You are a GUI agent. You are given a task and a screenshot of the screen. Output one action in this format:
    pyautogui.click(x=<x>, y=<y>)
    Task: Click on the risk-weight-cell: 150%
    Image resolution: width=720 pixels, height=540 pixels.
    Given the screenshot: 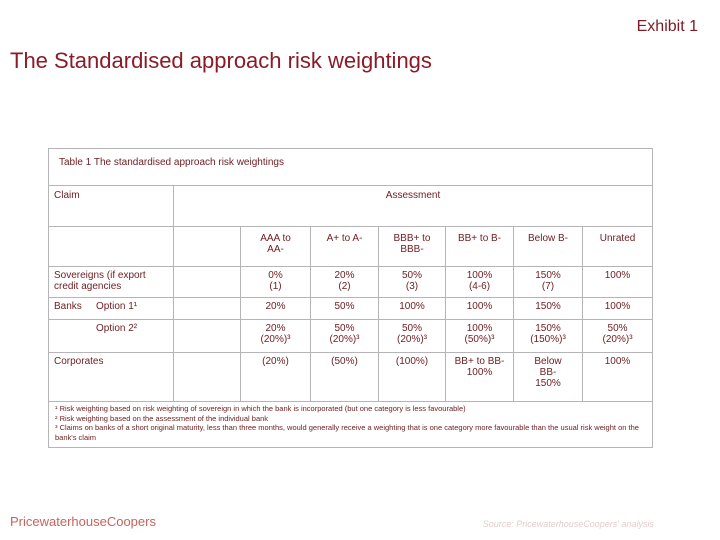 What is the action you would take?
    pyautogui.click(x=548, y=308)
    